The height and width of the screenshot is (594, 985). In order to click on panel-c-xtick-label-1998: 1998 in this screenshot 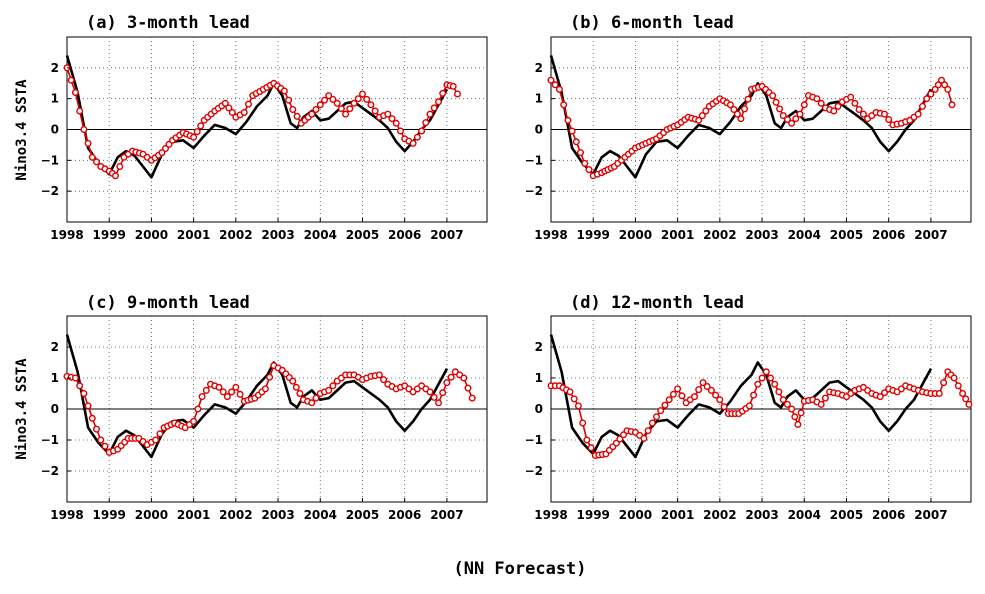, I will do `click(66, 515)`.